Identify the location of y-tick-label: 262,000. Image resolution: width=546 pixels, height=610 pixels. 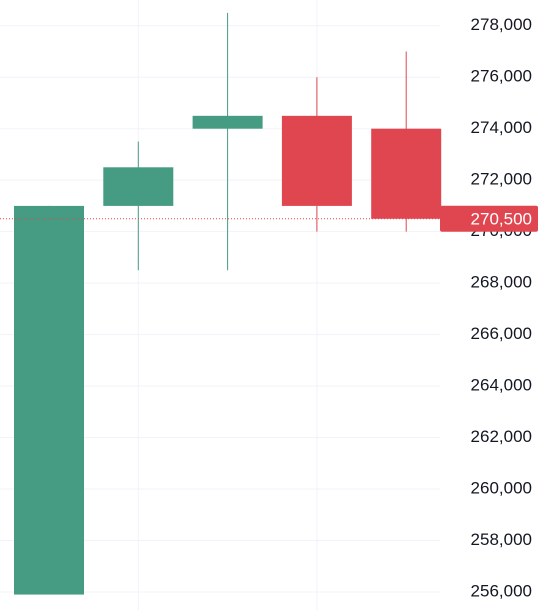
(501, 436).